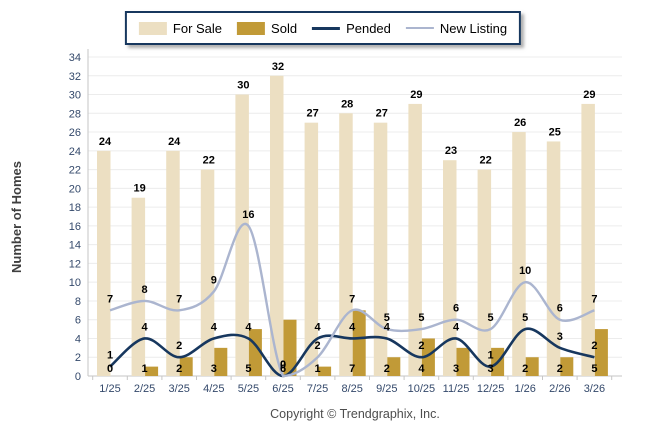 Image resolution: width=646 pixels, height=434 pixels. I want to click on label-new-listing: 0, so click(283, 365).